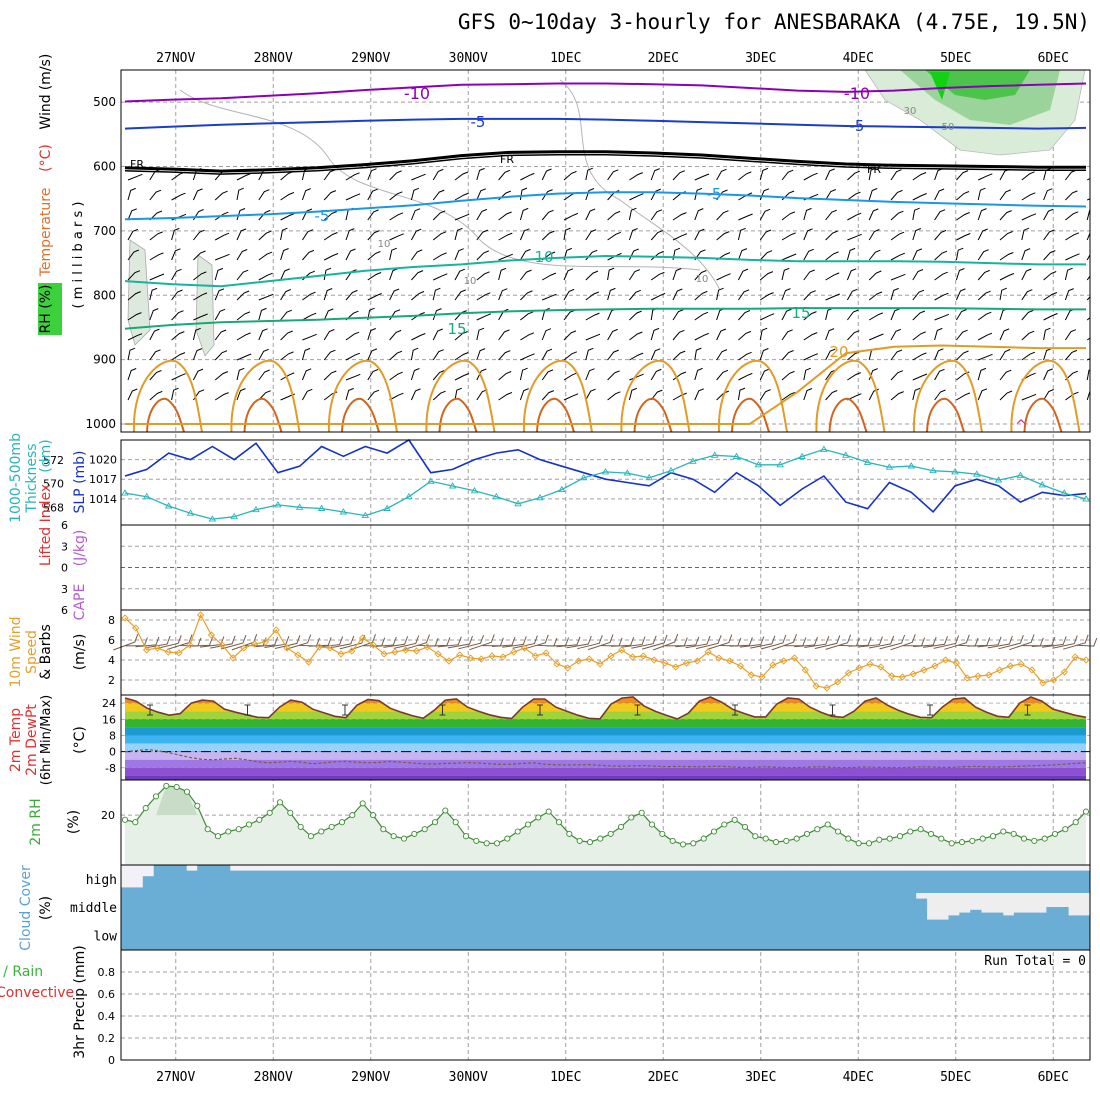  What do you see at coordinates (910, 111) in the screenshot?
I see `contour-label: 30` at bounding box center [910, 111].